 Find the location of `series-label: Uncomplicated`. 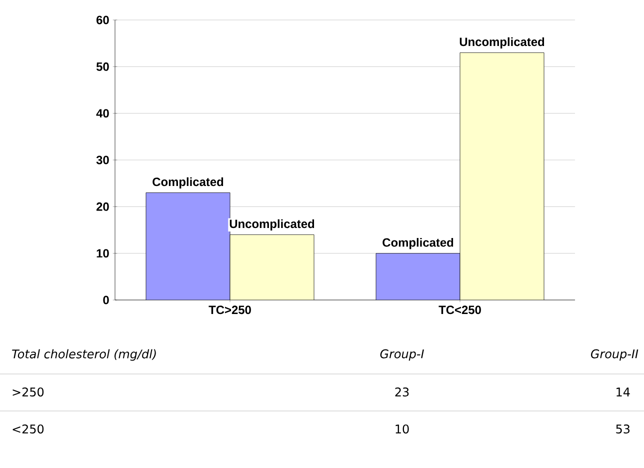

series-label: Uncomplicated is located at coordinates (272, 224).